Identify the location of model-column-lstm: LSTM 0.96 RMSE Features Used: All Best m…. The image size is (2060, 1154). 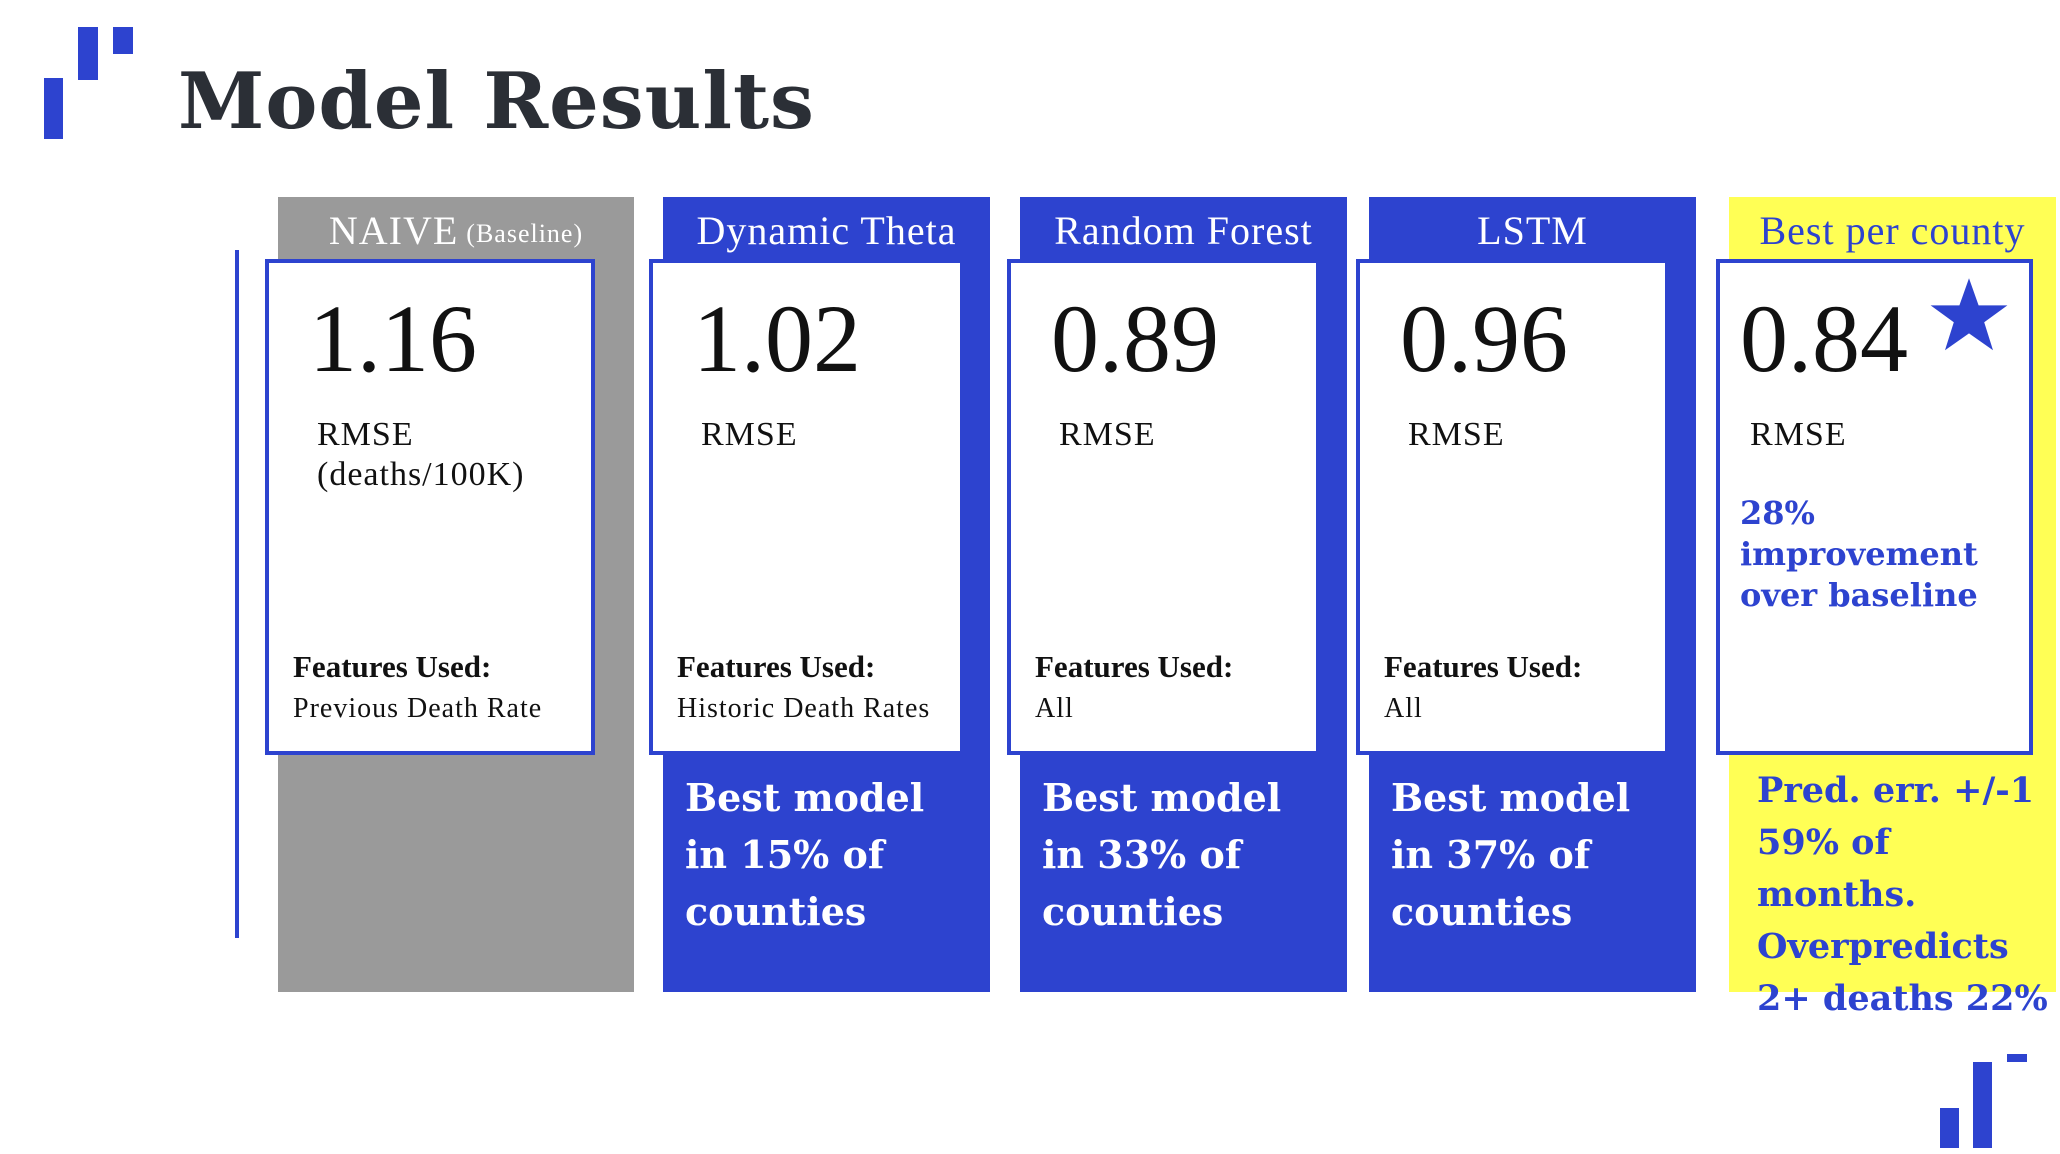
(1526, 594).